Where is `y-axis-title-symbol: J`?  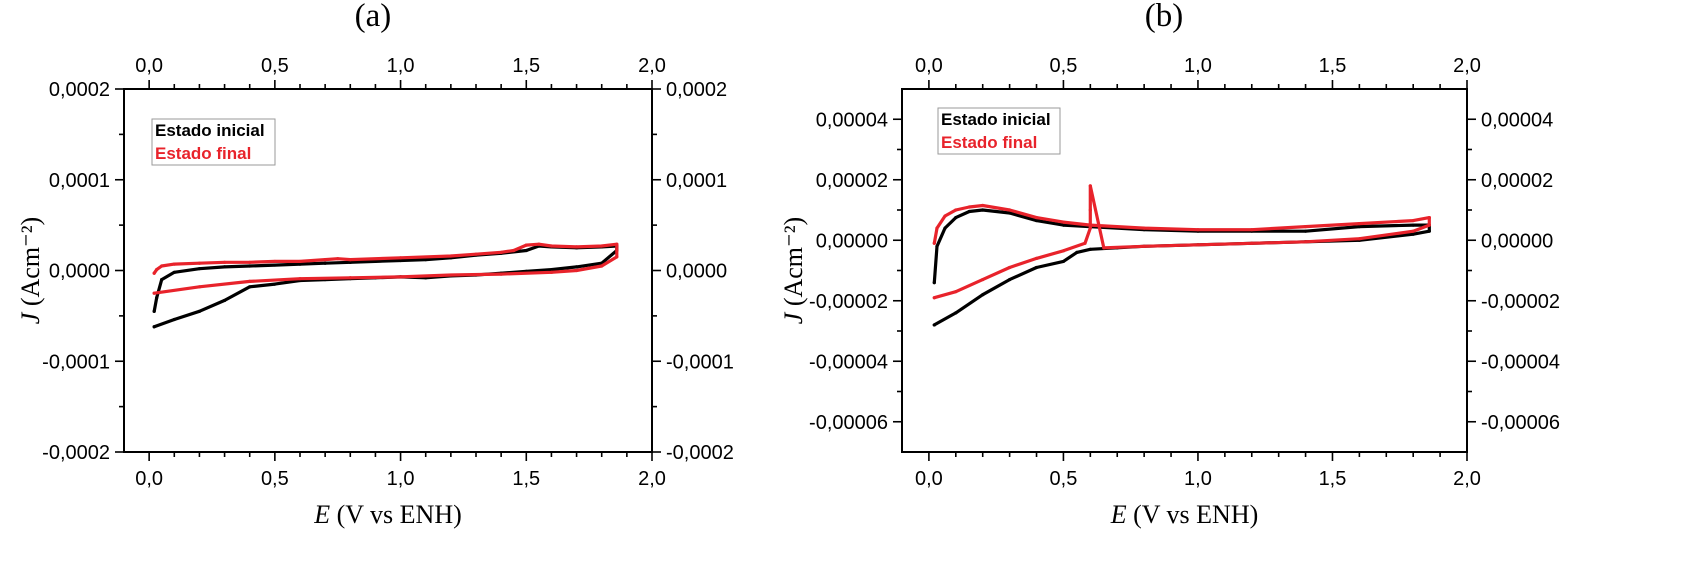
y-axis-title-symbol: J is located at coordinates (793, 317).